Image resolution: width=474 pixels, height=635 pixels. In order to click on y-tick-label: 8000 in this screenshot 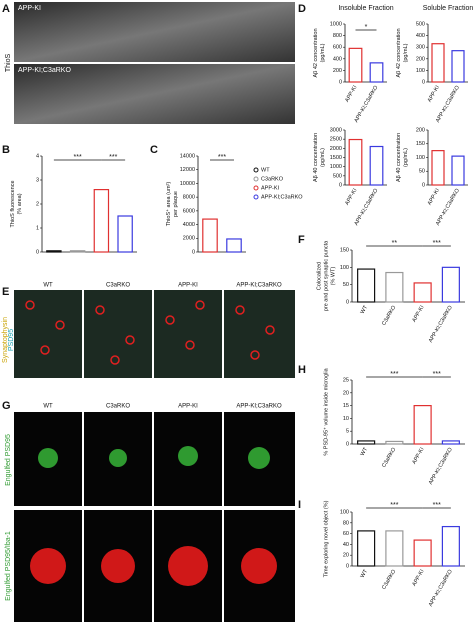, I will do `click(189, 198)`.